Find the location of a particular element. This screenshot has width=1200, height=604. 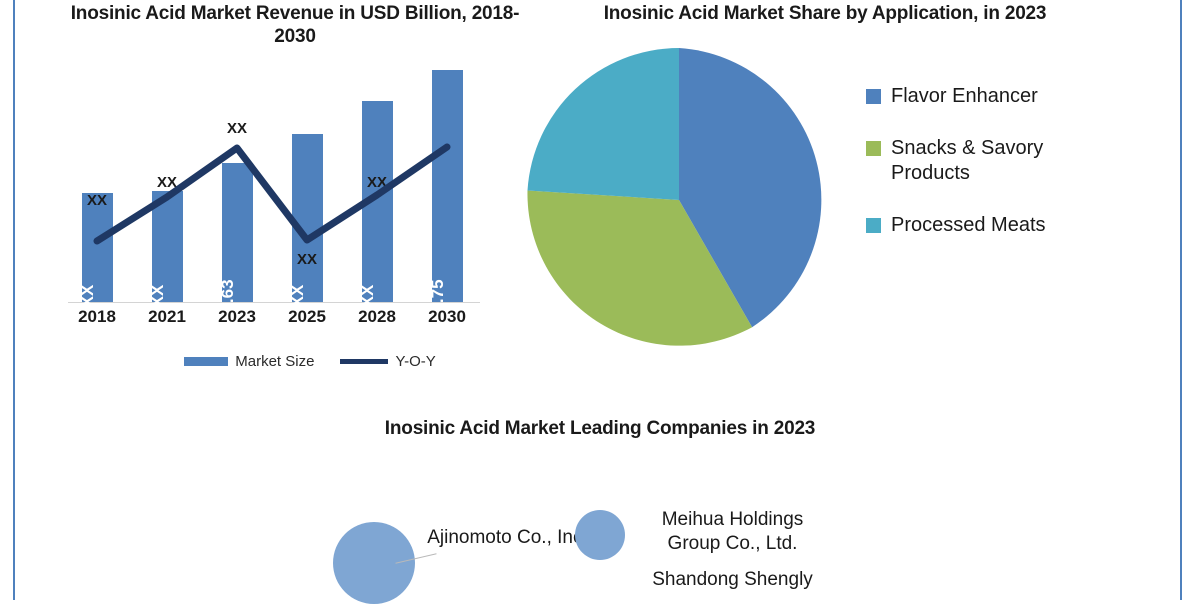

flavor-enhancer-swatch-icon is located at coordinates (873, 96).